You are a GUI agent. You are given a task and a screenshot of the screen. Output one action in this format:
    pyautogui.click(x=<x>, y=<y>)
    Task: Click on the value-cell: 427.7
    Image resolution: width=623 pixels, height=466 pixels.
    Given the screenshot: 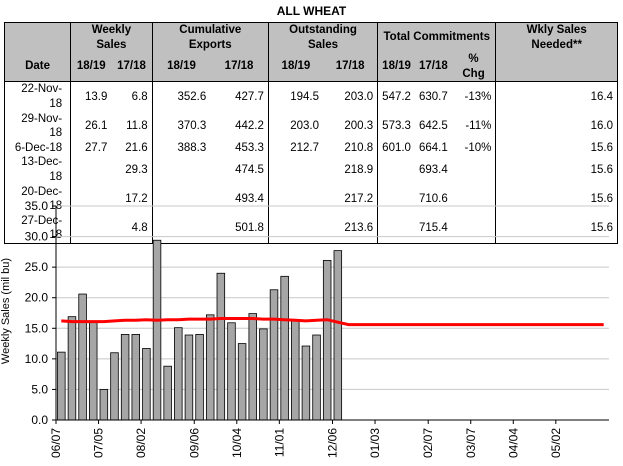 What is the action you would take?
    pyautogui.click(x=249, y=96)
    